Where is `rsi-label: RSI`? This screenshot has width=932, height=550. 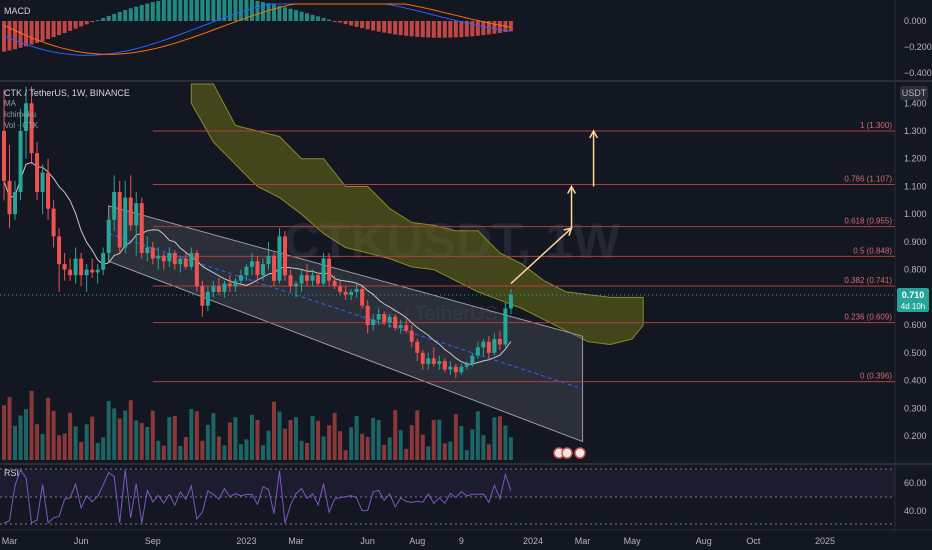
rsi-label: RSI is located at coordinates (11, 473).